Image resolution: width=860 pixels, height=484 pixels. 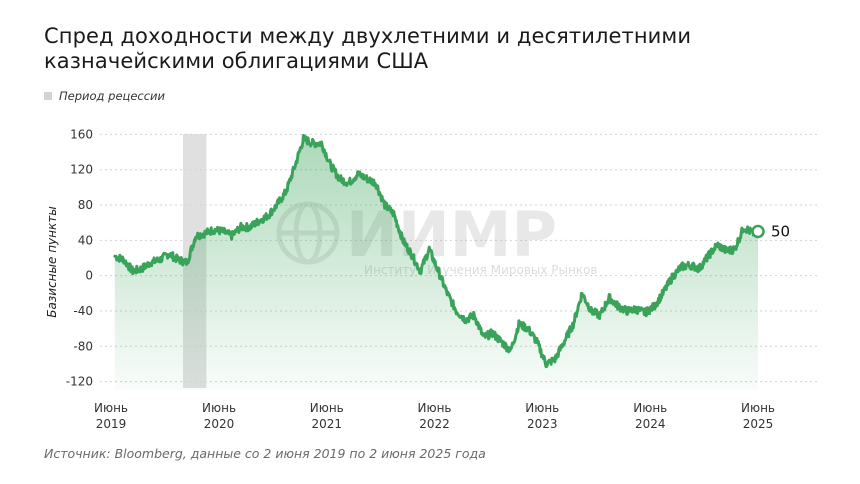 What do you see at coordinates (52, 261) in the screenshot?
I see `y-axis-label: Базисные пункты` at bounding box center [52, 261].